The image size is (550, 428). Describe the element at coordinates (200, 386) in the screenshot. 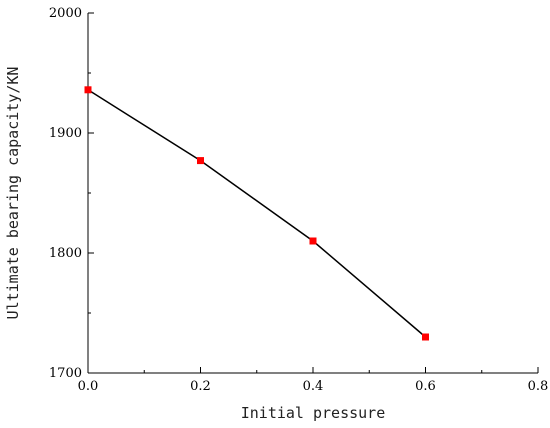

I see `x-tick-label: 0.2` at that location.